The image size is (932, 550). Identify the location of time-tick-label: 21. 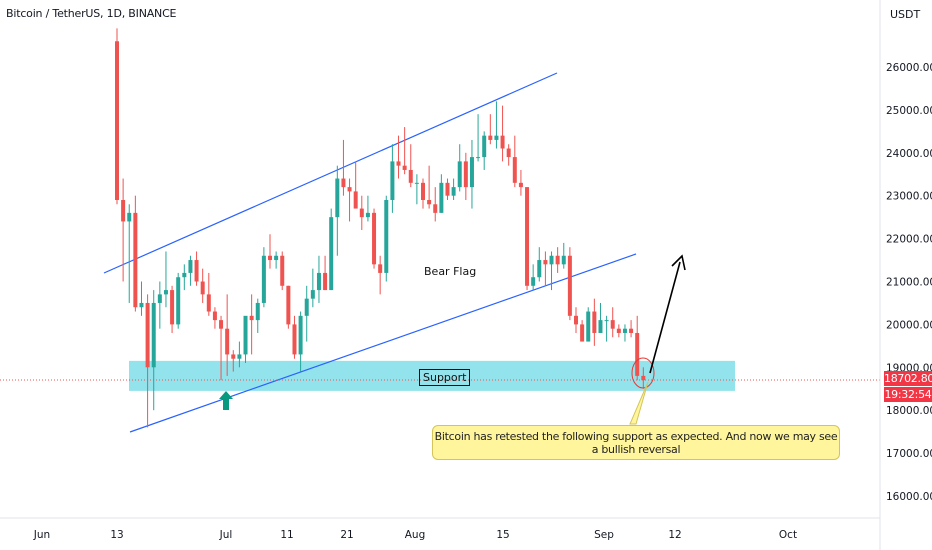
(346, 535).